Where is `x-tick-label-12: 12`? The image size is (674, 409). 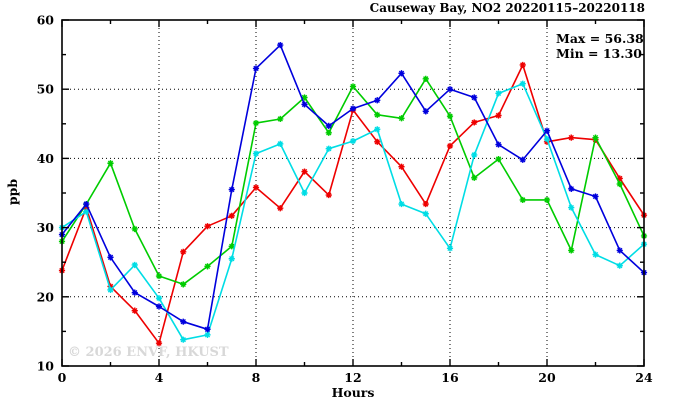 x-tick-label-12: 12 is located at coordinates (352, 377).